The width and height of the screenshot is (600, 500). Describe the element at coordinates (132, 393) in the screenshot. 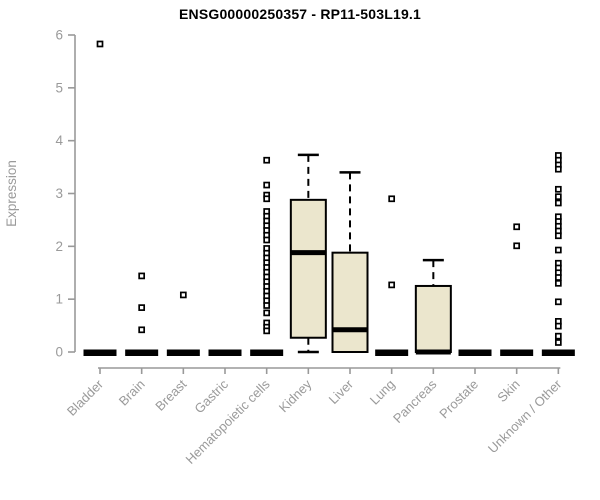

I see `x-tick-label: Brain` at that location.